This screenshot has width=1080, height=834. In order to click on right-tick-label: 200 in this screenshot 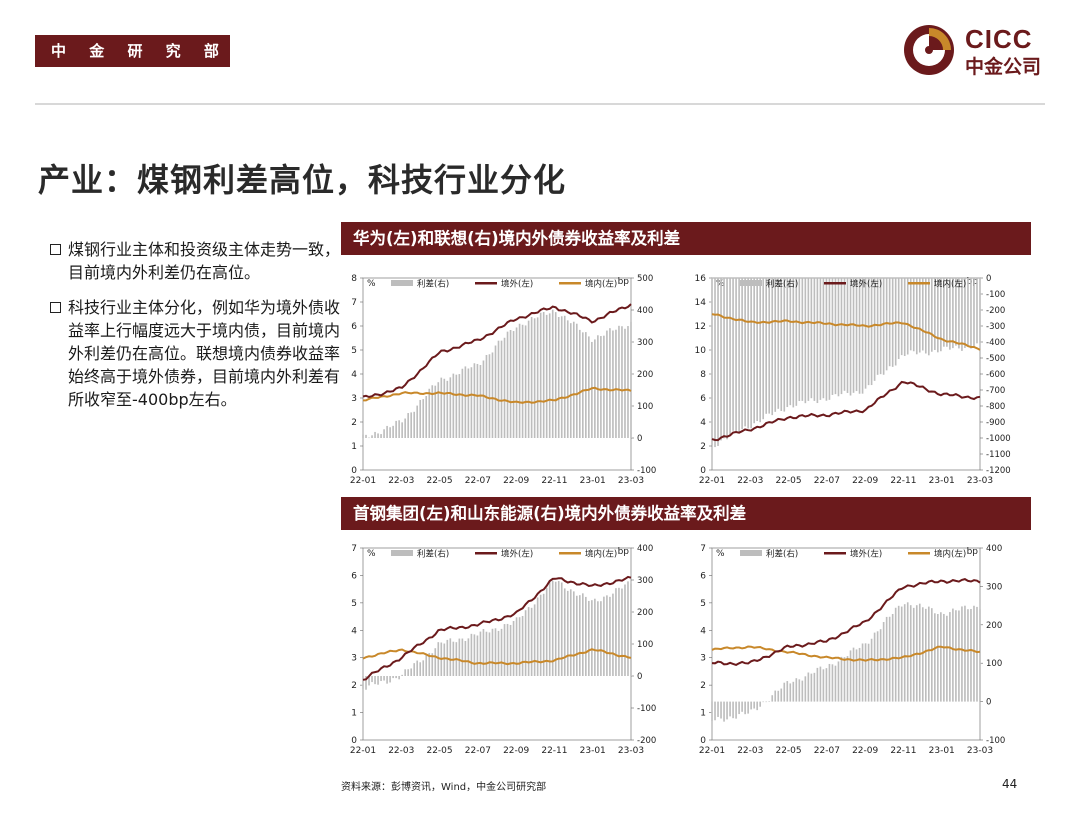, I will do `click(645, 613)`.